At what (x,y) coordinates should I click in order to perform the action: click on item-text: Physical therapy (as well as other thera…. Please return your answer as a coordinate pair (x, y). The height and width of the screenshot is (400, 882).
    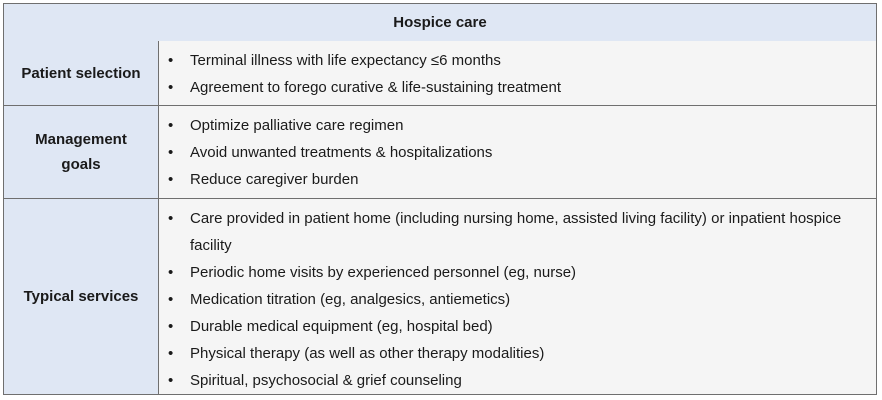
    Looking at the image, I should click on (367, 353).